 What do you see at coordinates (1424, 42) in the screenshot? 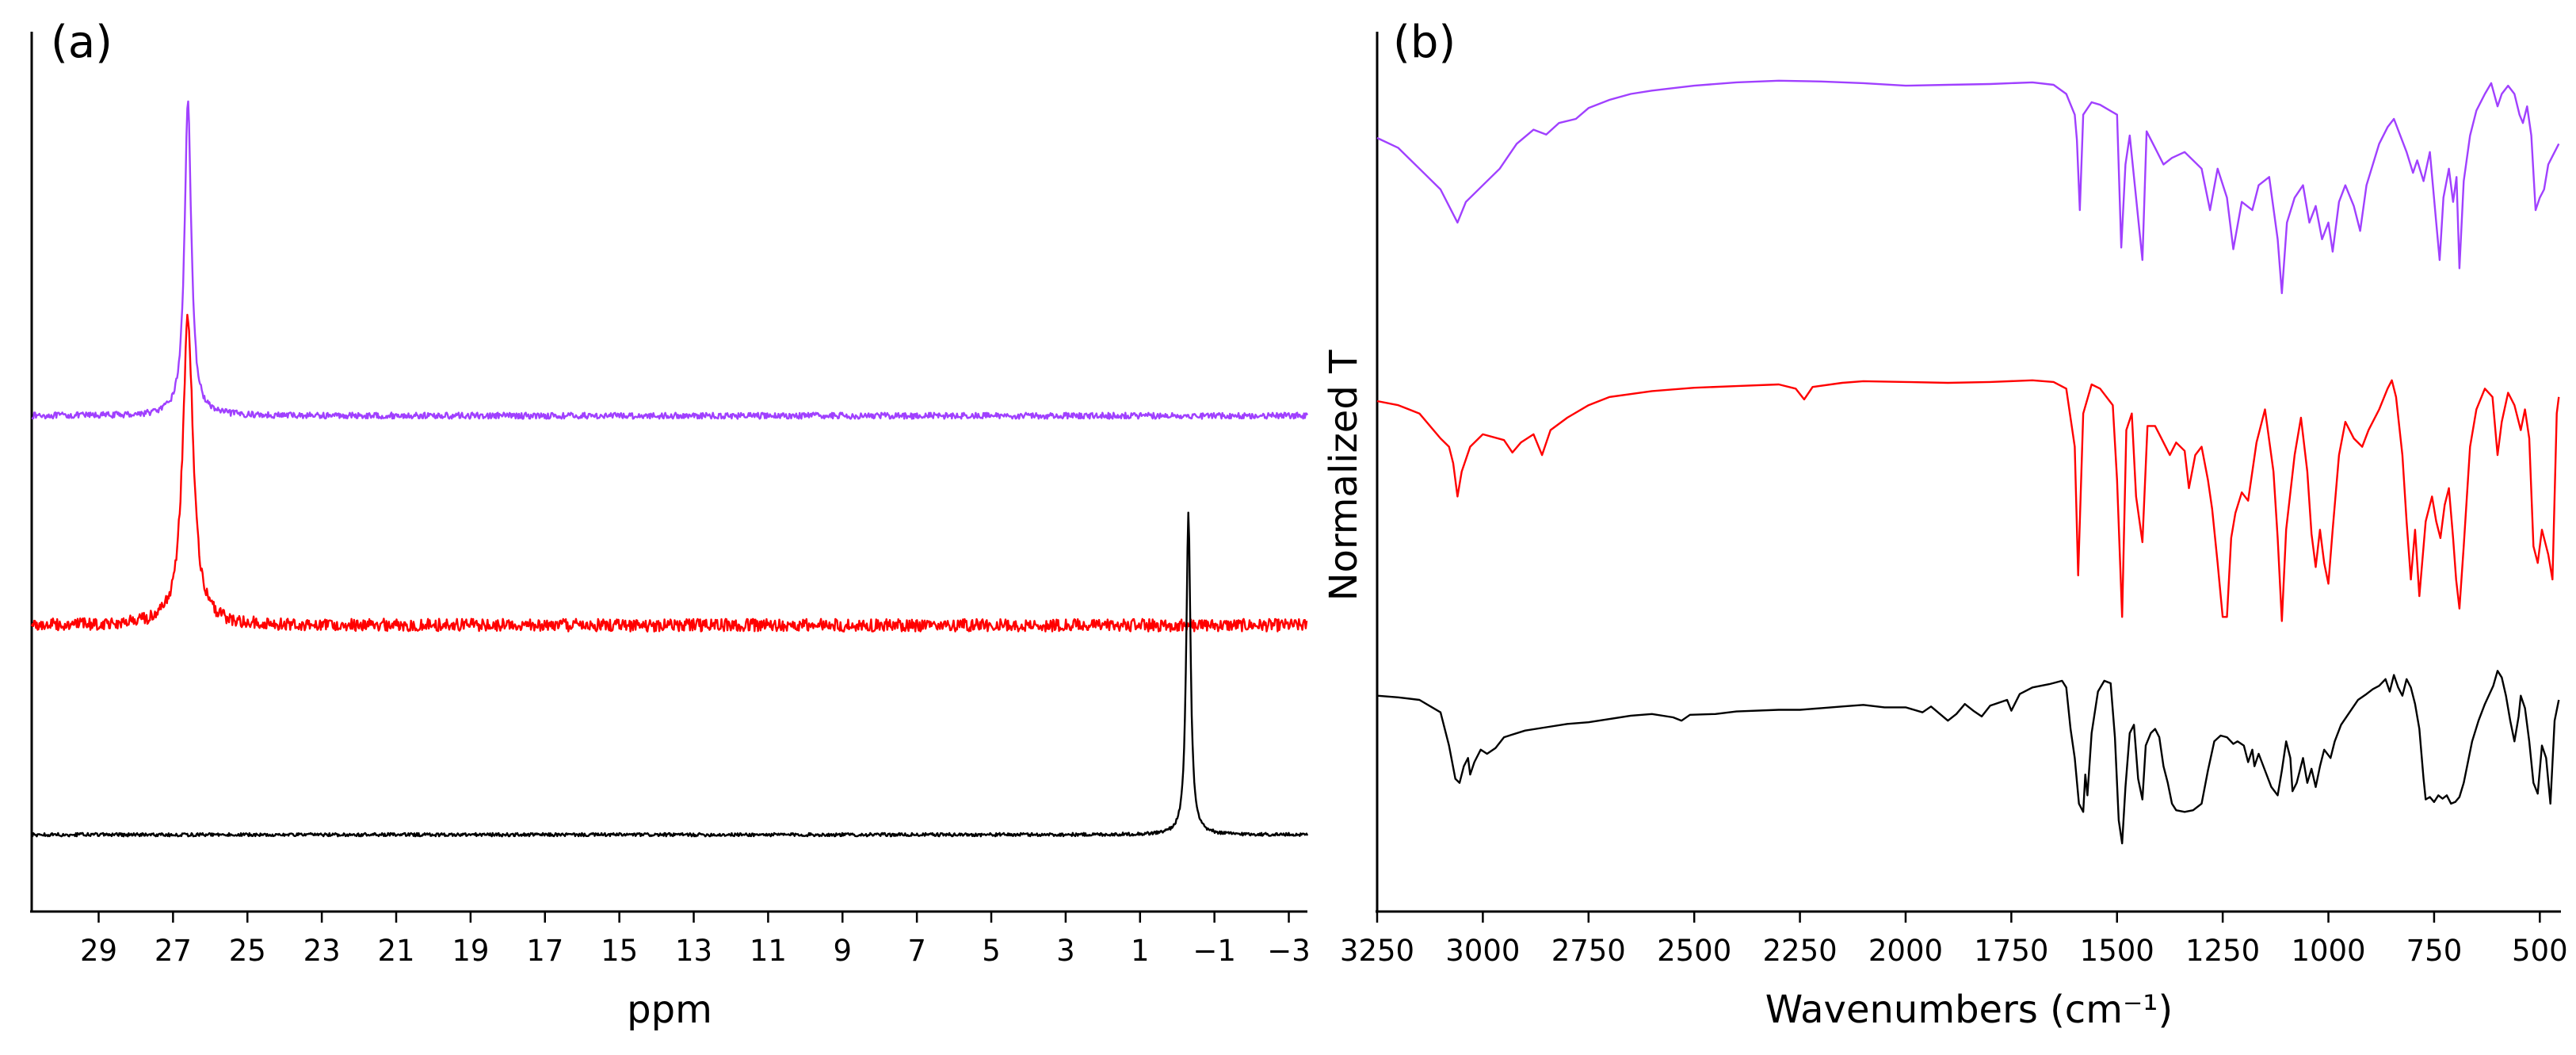
I see `panel-b-label: (b)` at bounding box center [1424, 42].